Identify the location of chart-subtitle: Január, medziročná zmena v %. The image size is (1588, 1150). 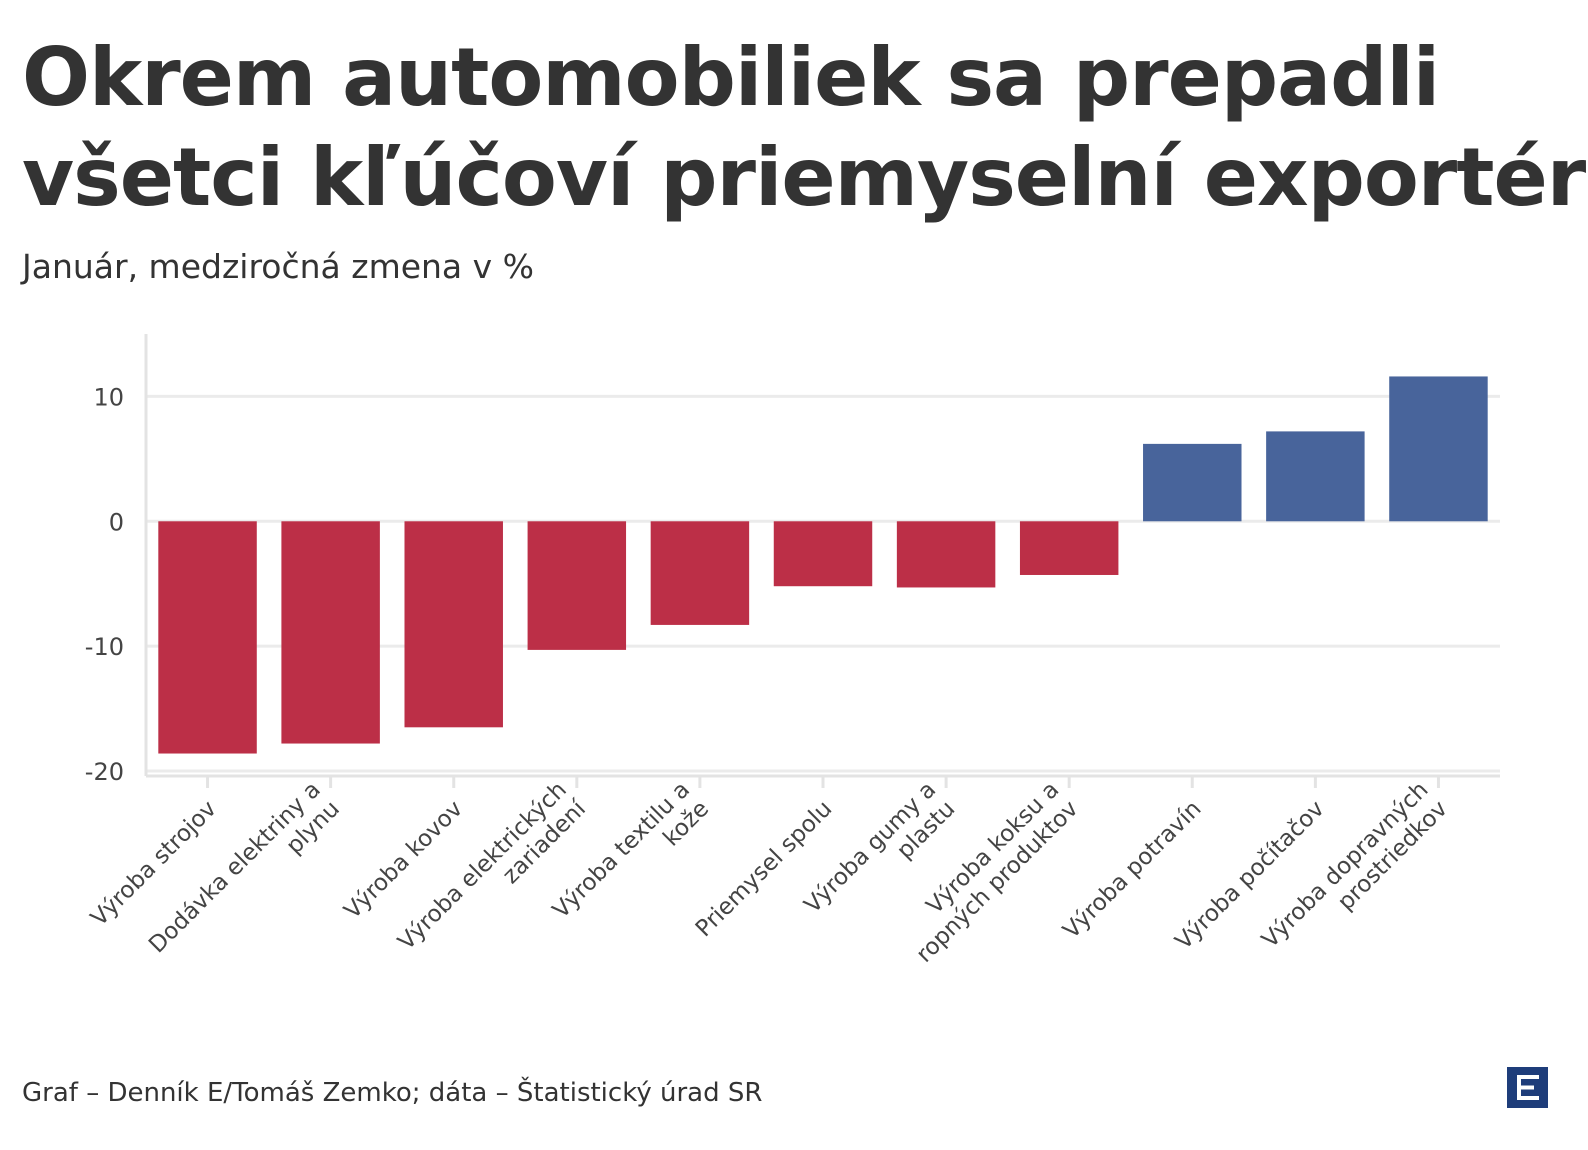
(278, 266).